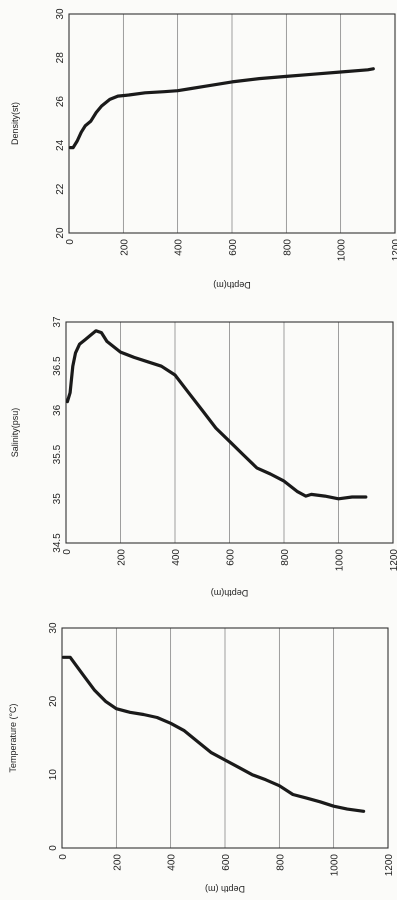  What do you see at coordinates (285, 557) in the screenshot?
I see `salinity-depth-tick-label: 800` at bounding box center [285, 557].